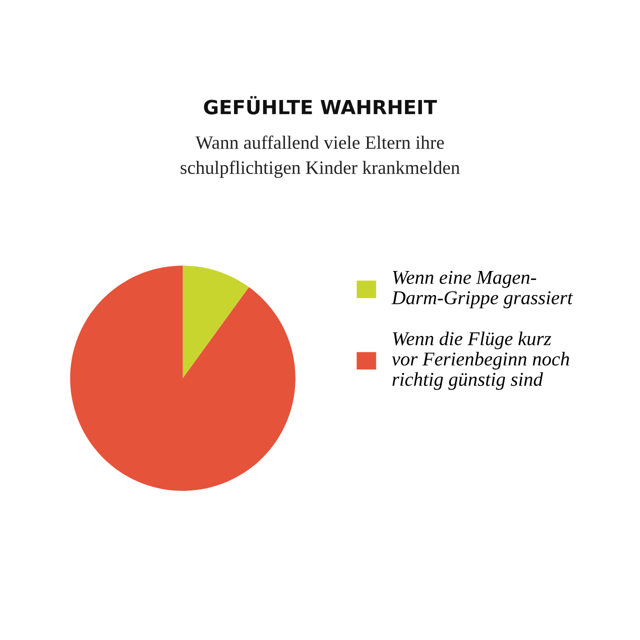 The image size is (640, 640). I want to click on chart-title: GEFÜHLTE WAHRHEIT, so click(320, 105).